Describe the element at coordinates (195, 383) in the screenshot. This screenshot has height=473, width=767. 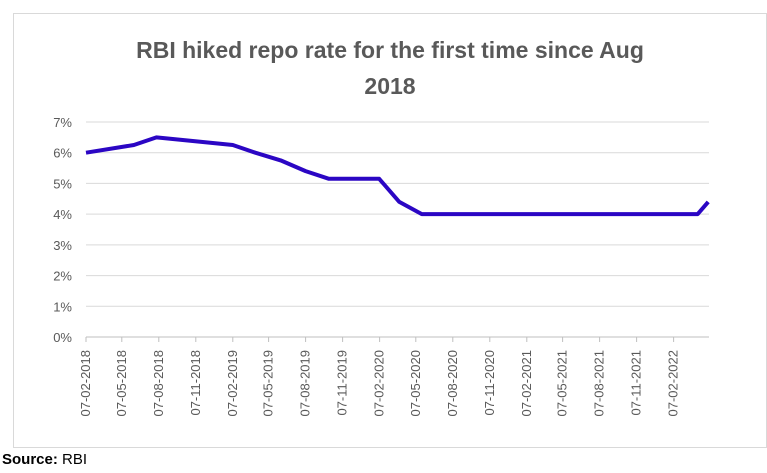
I see `x-tick-label: 07-11-2018` at that location.